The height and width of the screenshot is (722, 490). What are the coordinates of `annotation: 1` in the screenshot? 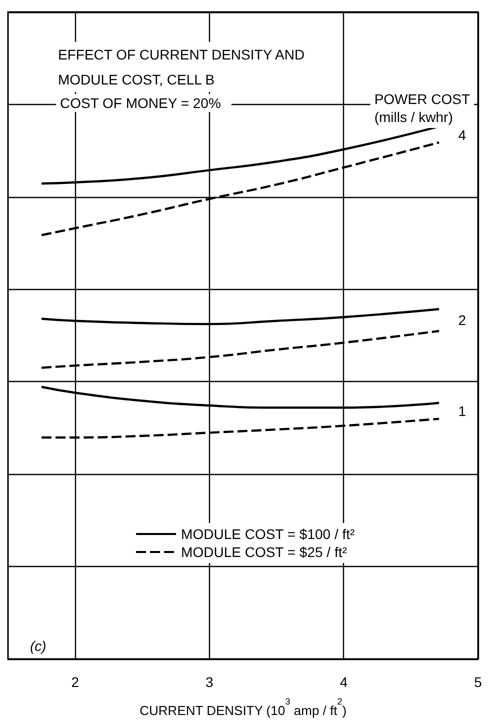 It's located at (462, 411).